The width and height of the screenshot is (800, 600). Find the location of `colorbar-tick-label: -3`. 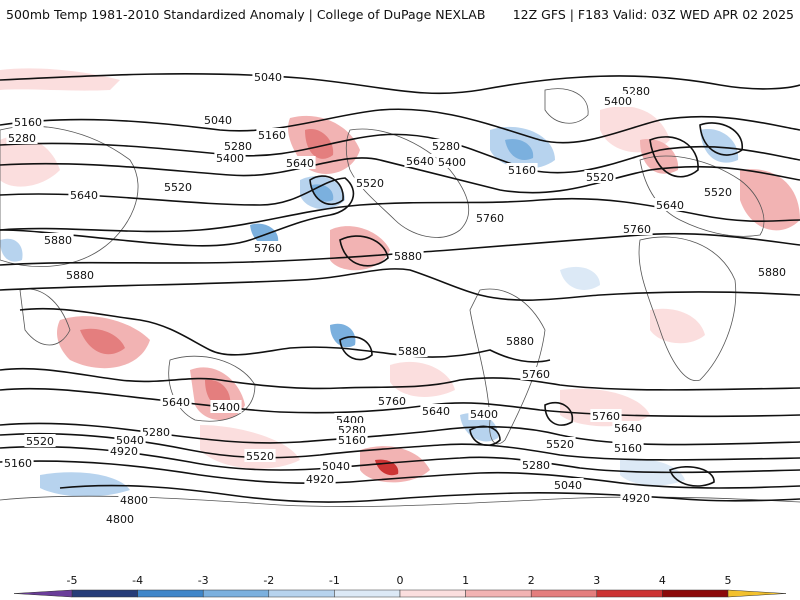

colorbar-tick-label: -3 is located at coordinates (203, 580).